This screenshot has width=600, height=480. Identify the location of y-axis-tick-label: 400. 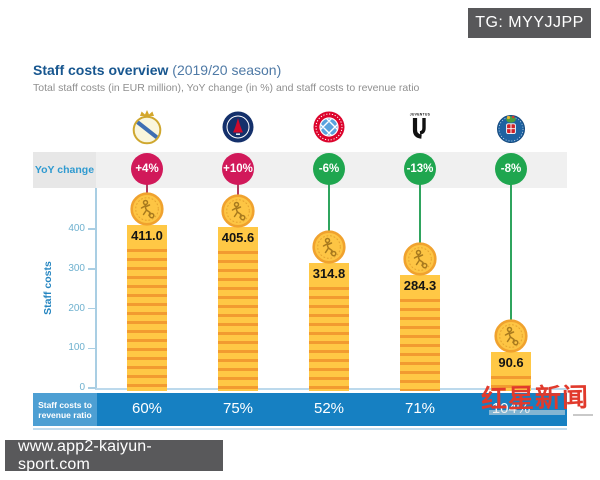
(76, 228).